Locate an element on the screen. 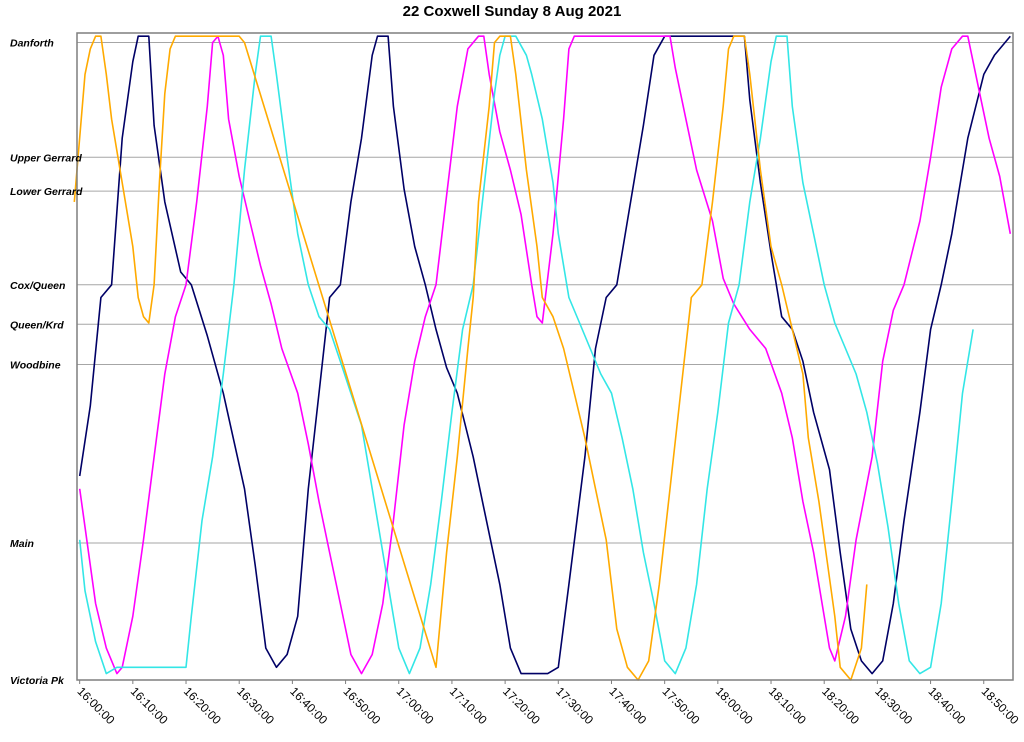 The image size is (1024, 742). x-tick-label: 17:40:00 is located at coordinates (627, 705).